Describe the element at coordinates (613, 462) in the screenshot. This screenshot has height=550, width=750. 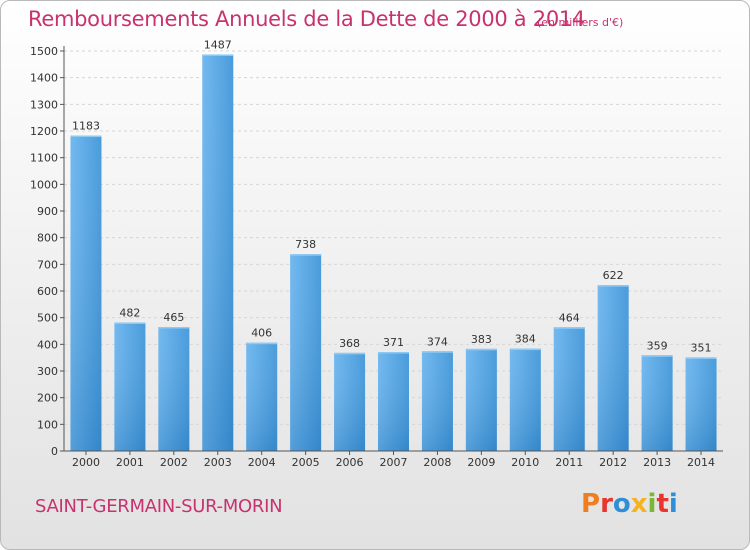
I see `x-tick-label: 2012` at that location.